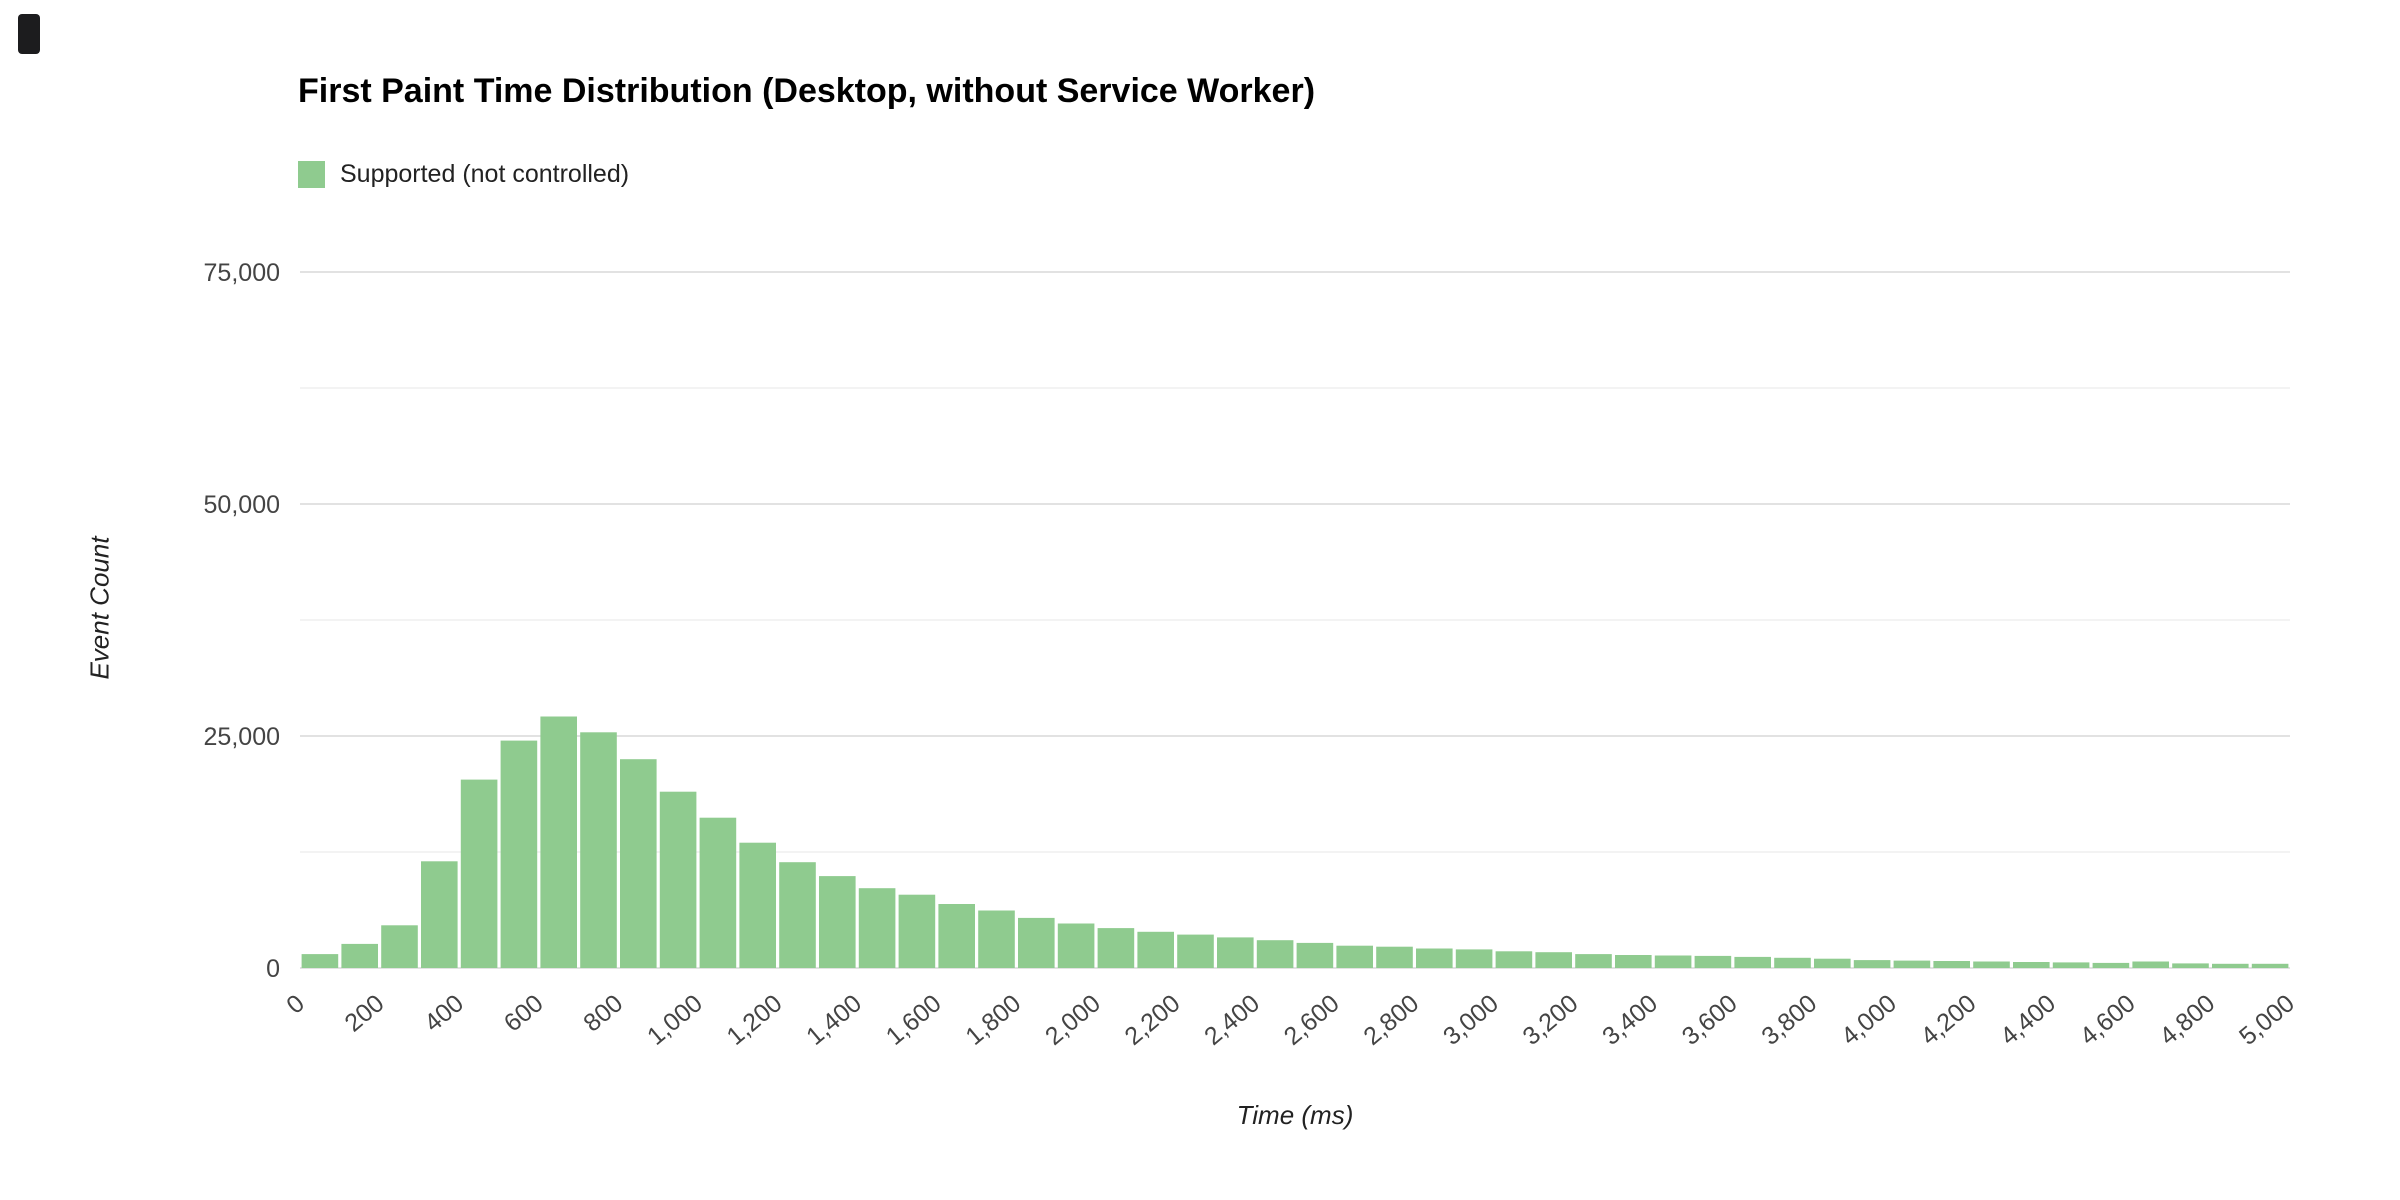 The width and height of the screenshot is (2400, 1200). What do you see at coordinates (834, 1020) in the screenshot?
I see `x-tick-label: 1,400` at bounding box center [834, 1020].